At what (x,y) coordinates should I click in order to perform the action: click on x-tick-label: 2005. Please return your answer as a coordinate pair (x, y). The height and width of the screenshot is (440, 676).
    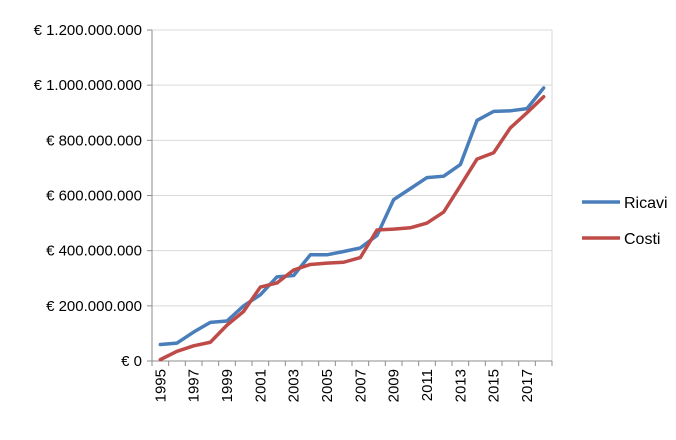
    Looking at the image, I should click on (327, 385).